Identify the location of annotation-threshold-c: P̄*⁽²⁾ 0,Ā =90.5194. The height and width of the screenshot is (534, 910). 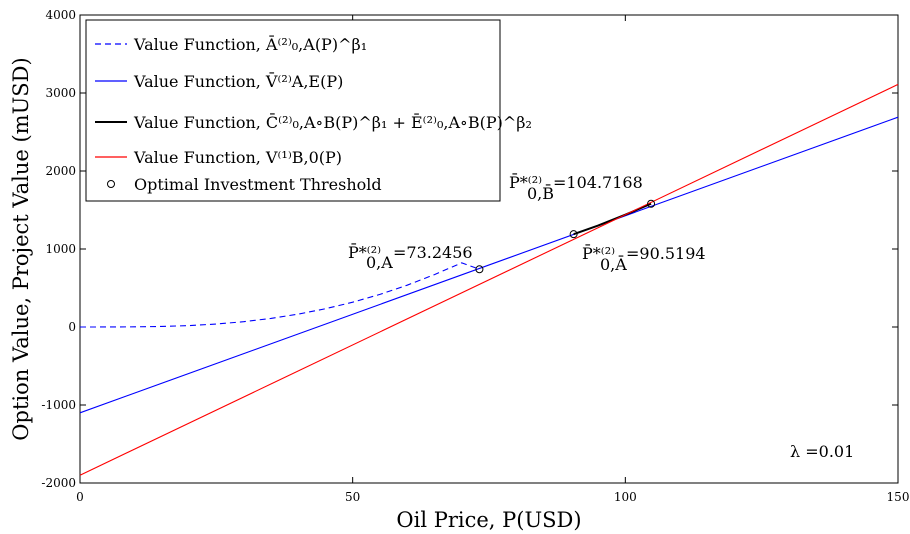
(644, 258).